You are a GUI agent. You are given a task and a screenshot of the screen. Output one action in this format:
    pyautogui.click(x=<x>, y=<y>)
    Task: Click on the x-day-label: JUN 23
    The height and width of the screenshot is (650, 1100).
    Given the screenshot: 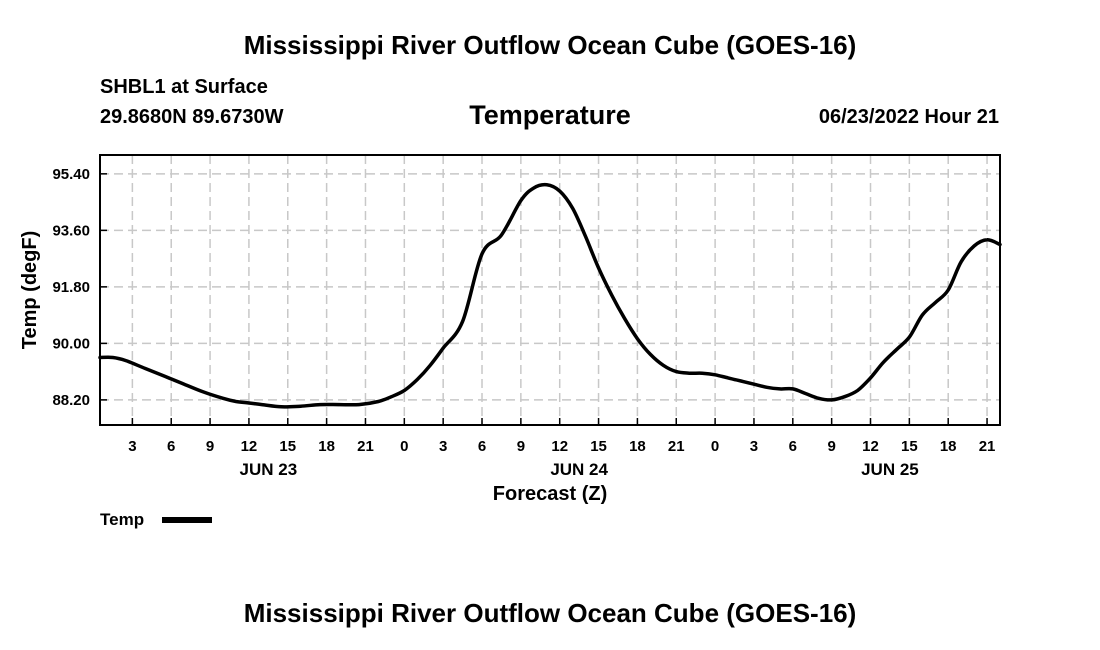 What is the action you would take?
    pyautogui.click(x=269, y=469)
    